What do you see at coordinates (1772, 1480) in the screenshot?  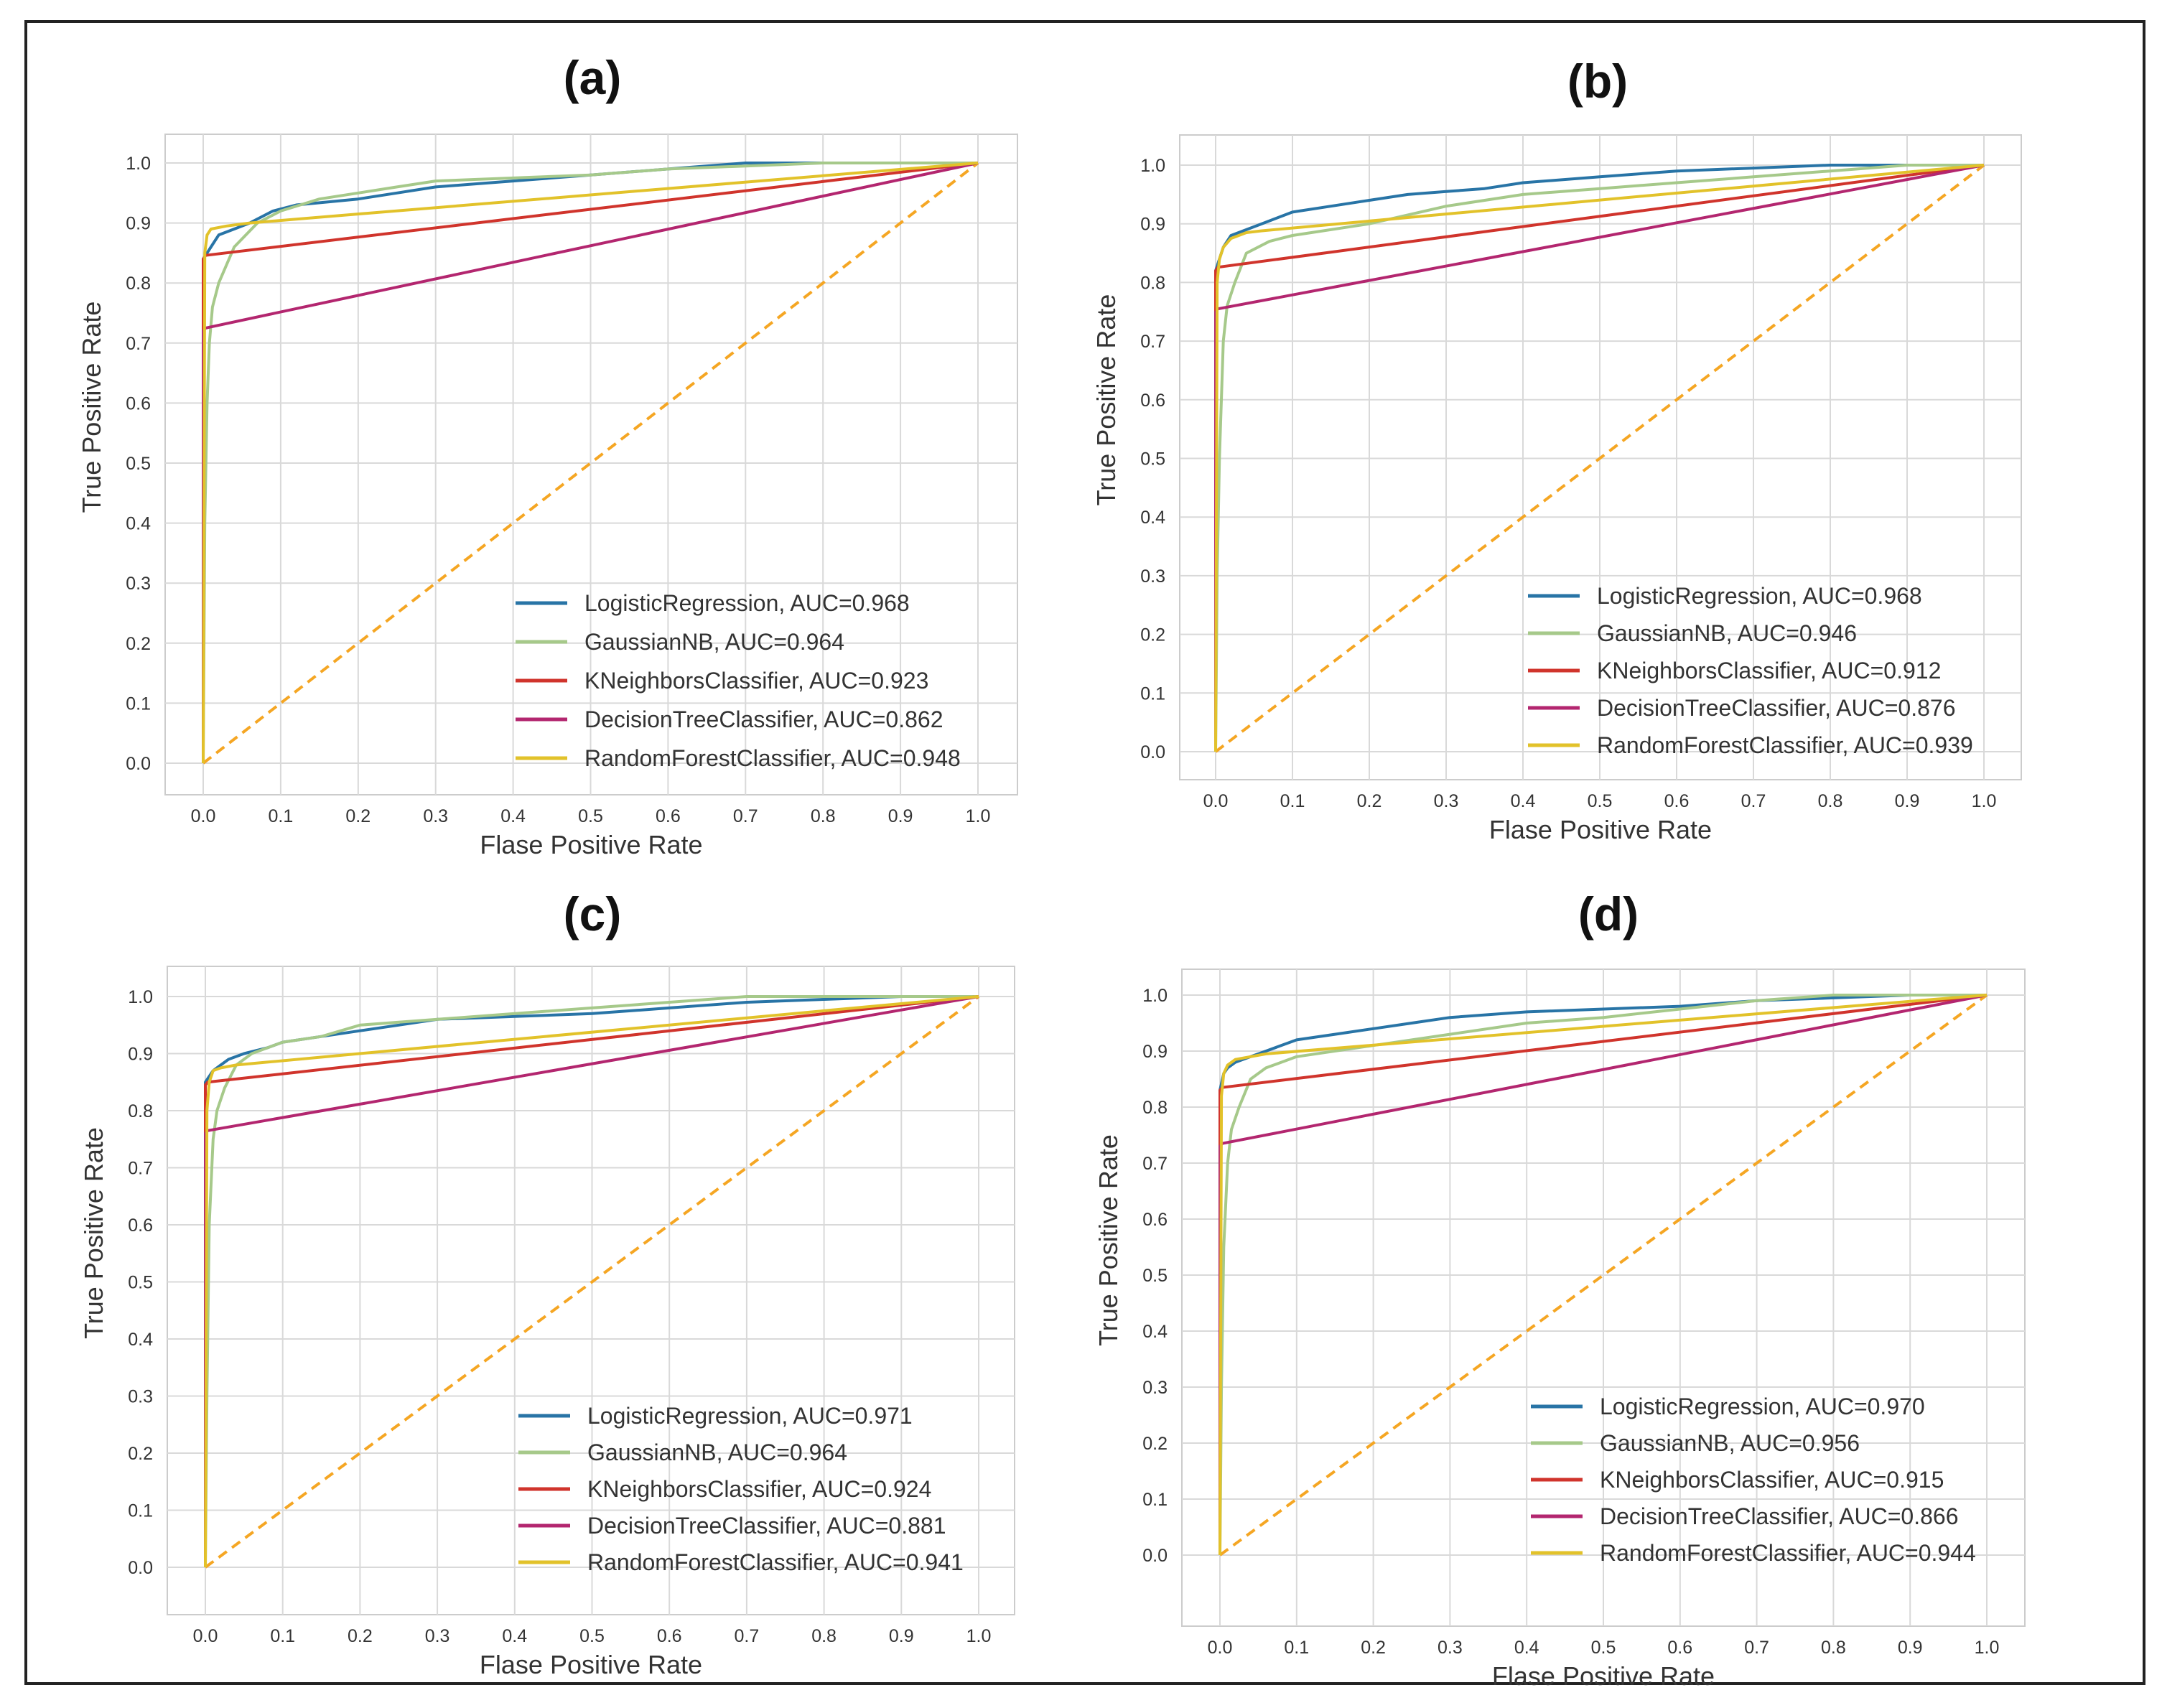 I see `legend-label: KNeighborsClassifier, AUC=0.915` at bounding box center [1772, 1480].